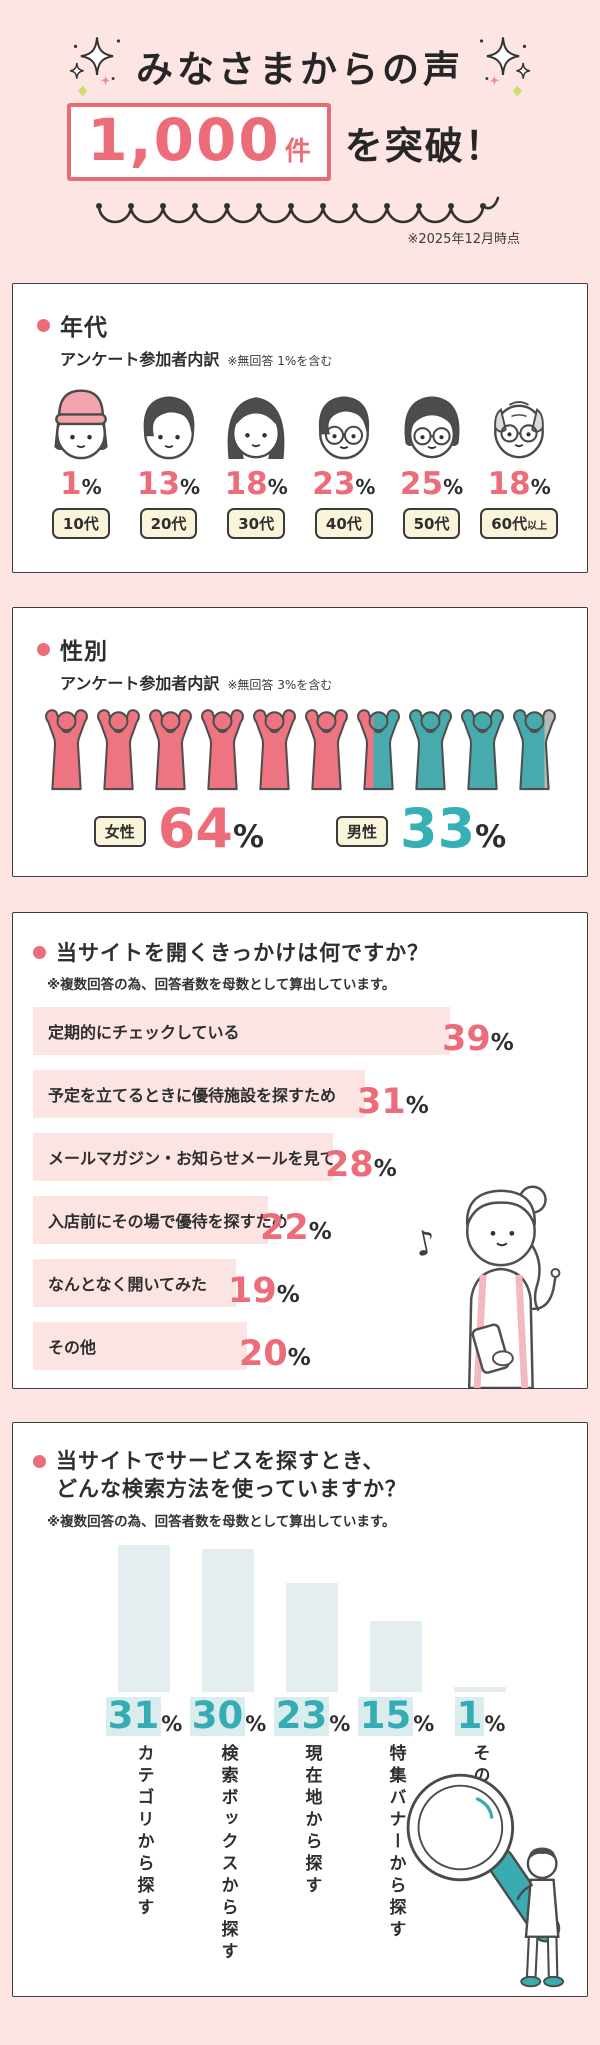 Image resolution: width=600 pixels, height=2045 pixels. What do you see at coordinates (256, 484) in the screenshot?
I see `age-percent: 18%` at bounding box center [256, 484].